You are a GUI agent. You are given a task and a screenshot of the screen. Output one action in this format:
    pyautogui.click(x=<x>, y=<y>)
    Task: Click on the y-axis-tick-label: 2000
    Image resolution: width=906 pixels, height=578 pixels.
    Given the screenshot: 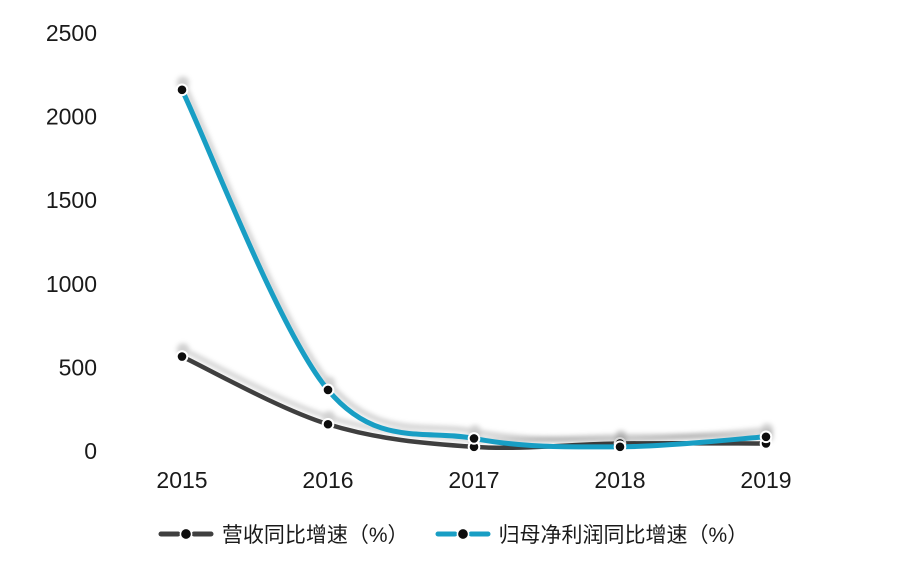 What is the action you would take?
    pyautogui.click(x=71, y=117)
    